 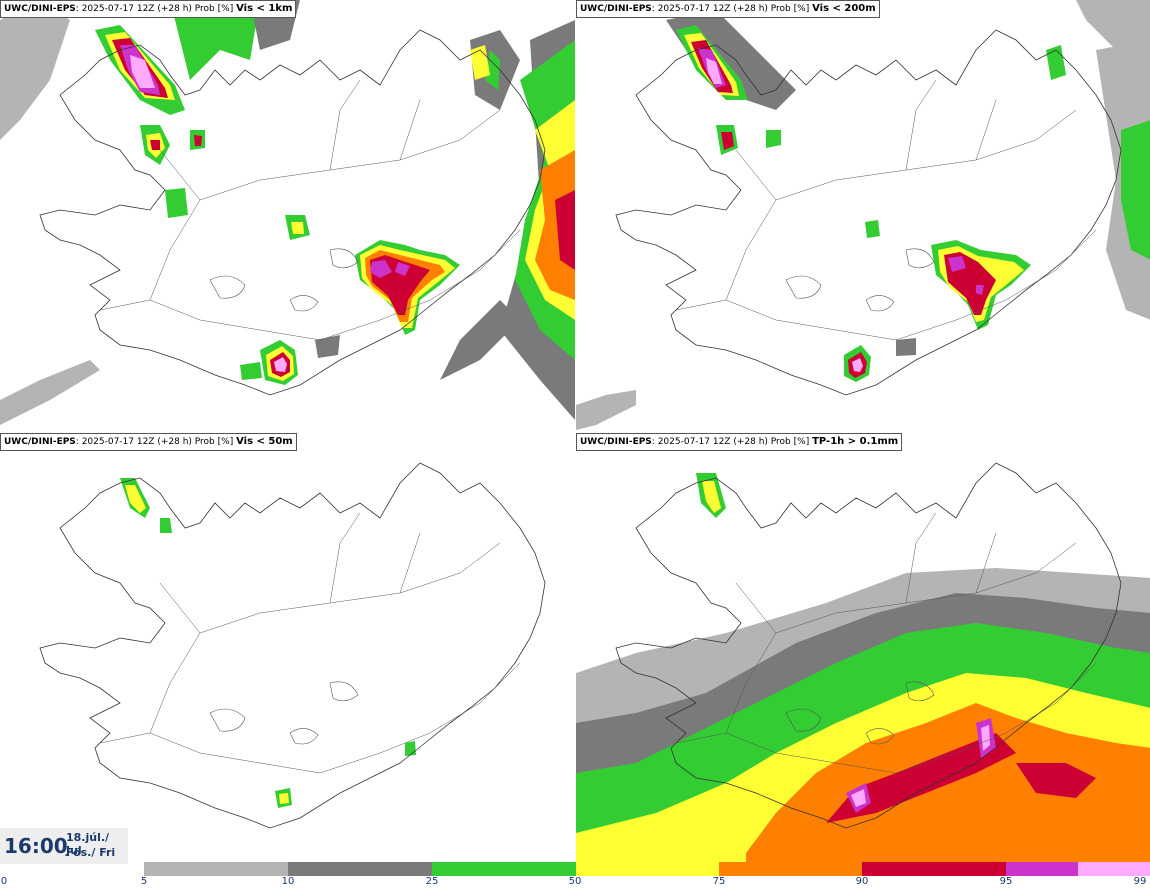 I want to click on color-legend: 0 5 10 25 50 75 90 95 99, so click(x=575, y=876).